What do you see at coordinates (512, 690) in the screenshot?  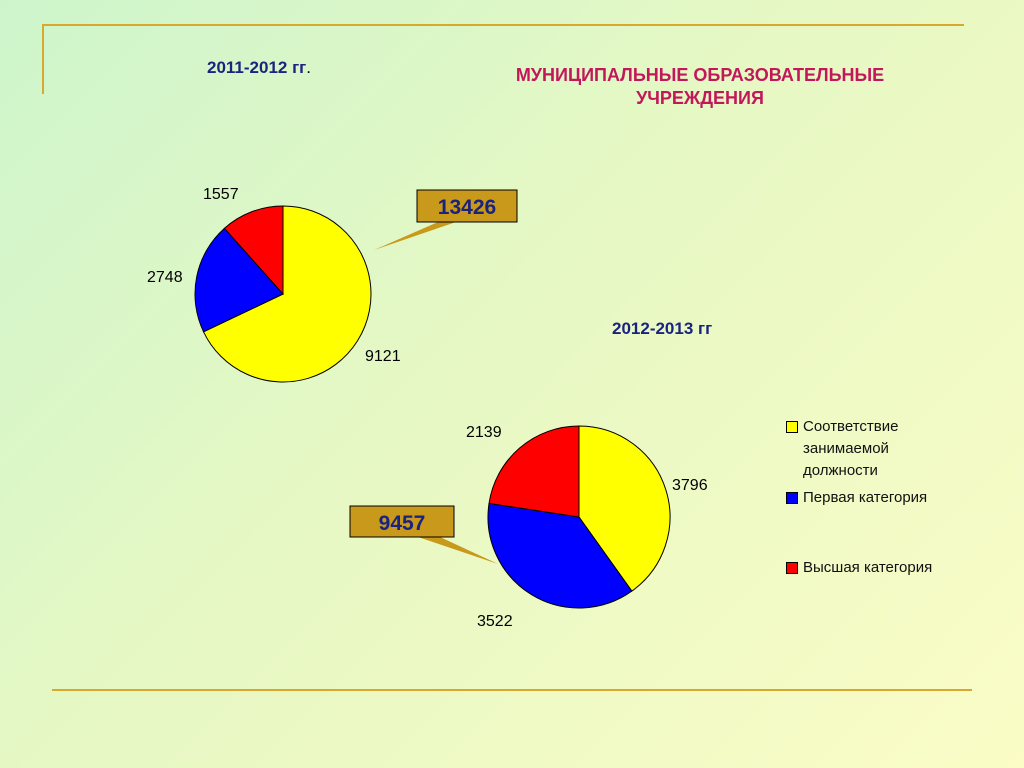 I see `frame-bottom-line` at bounding box center [512, 690].